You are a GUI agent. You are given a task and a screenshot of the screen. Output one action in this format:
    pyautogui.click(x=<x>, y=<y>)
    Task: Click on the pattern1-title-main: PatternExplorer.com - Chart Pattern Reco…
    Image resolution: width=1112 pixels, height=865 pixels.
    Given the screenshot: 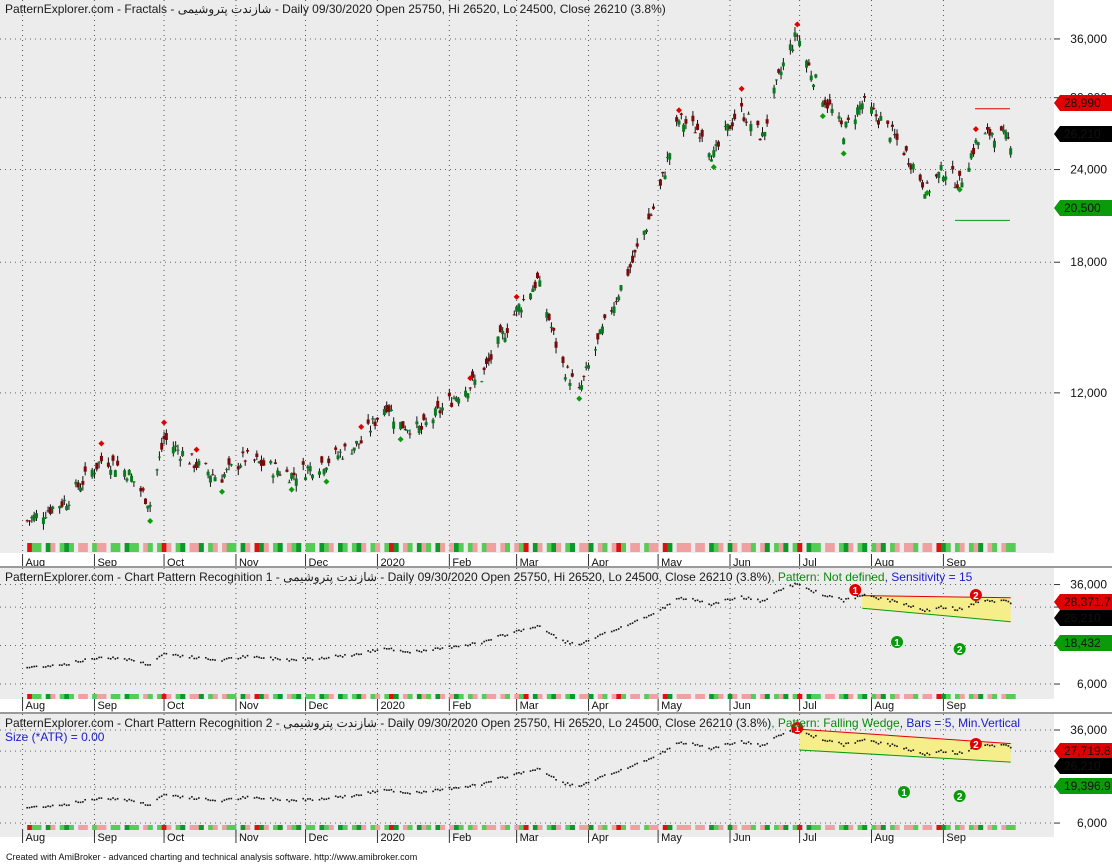 What is the action you would take?
    pyautogui.click(x=388, y=577)
    